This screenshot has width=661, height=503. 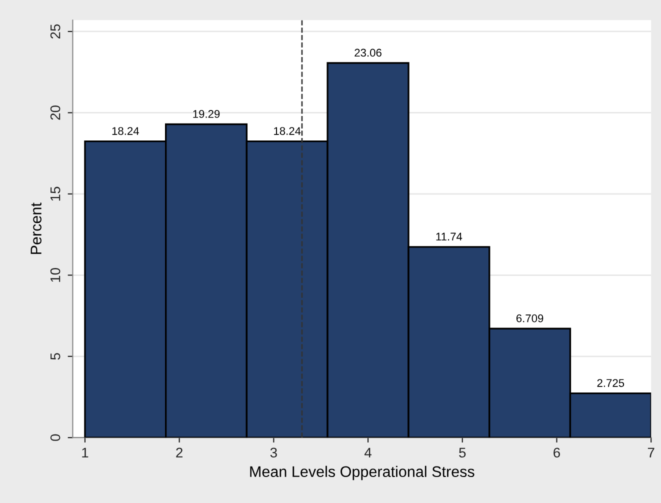 What do you see at coordinates (36, 228) in the screenshot?
I see `y-axis-title: Percent` at bounding box center [36, 228].